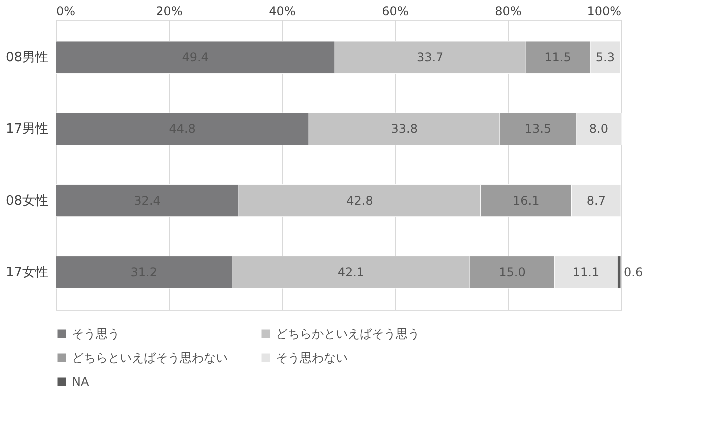  Describe the element at coordinates (558, 57) in the screenshot. I see `data-label: 11.5` at that location.